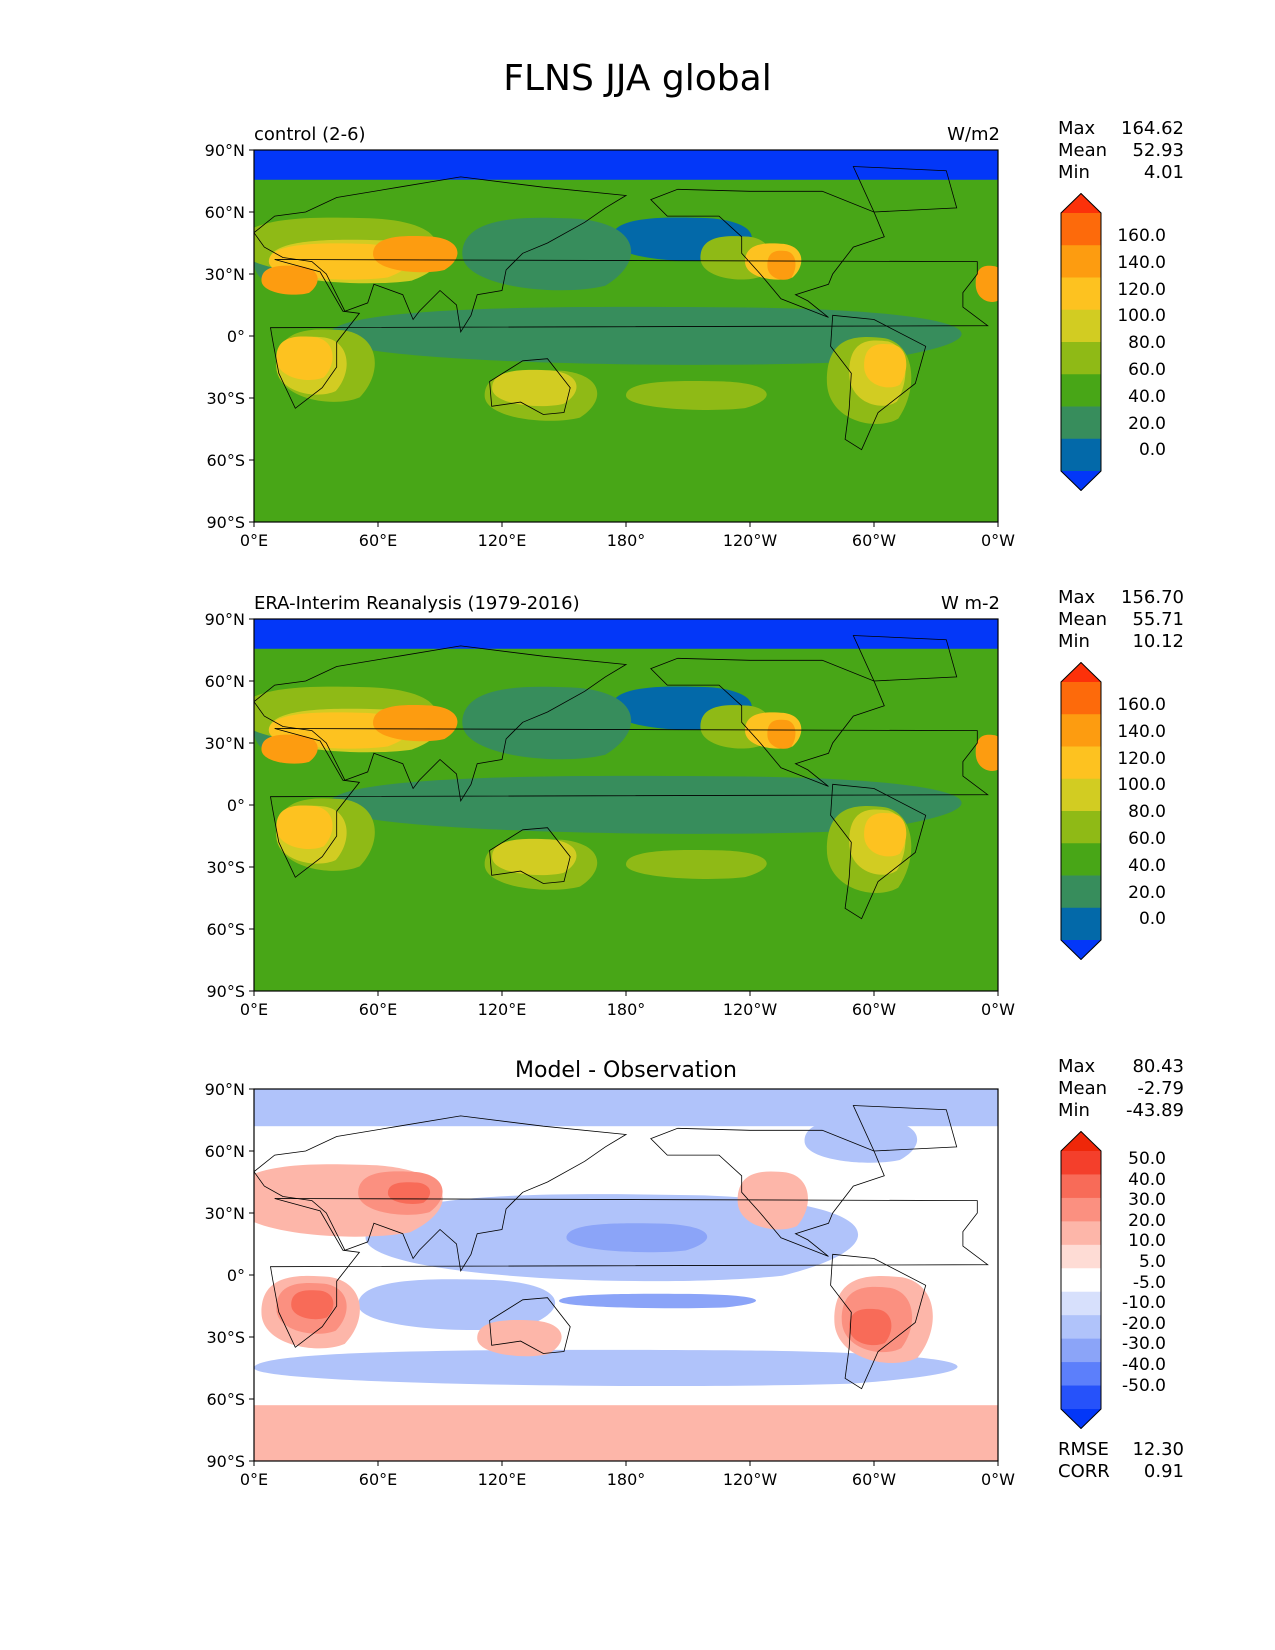  Describe the element at coordinates (1121, 1461) in the screenshot. I see `panel-3-error-stats: RMSE 12.30 CORR 0.91` at that location.